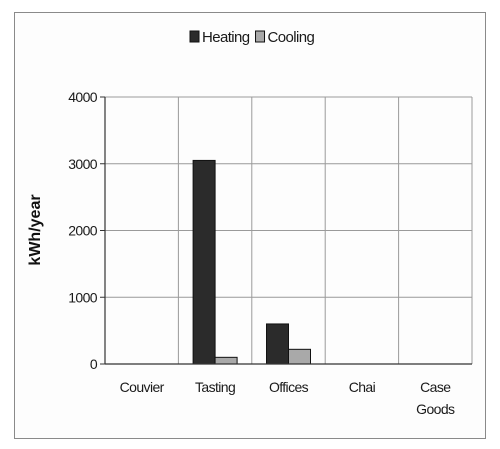 The width and height of the screenshot is (500, 449). What do you see at coordinates (252, 37) in the screenshot?
I see `legend: Heating Cooling` at bounding box center [252, 37].